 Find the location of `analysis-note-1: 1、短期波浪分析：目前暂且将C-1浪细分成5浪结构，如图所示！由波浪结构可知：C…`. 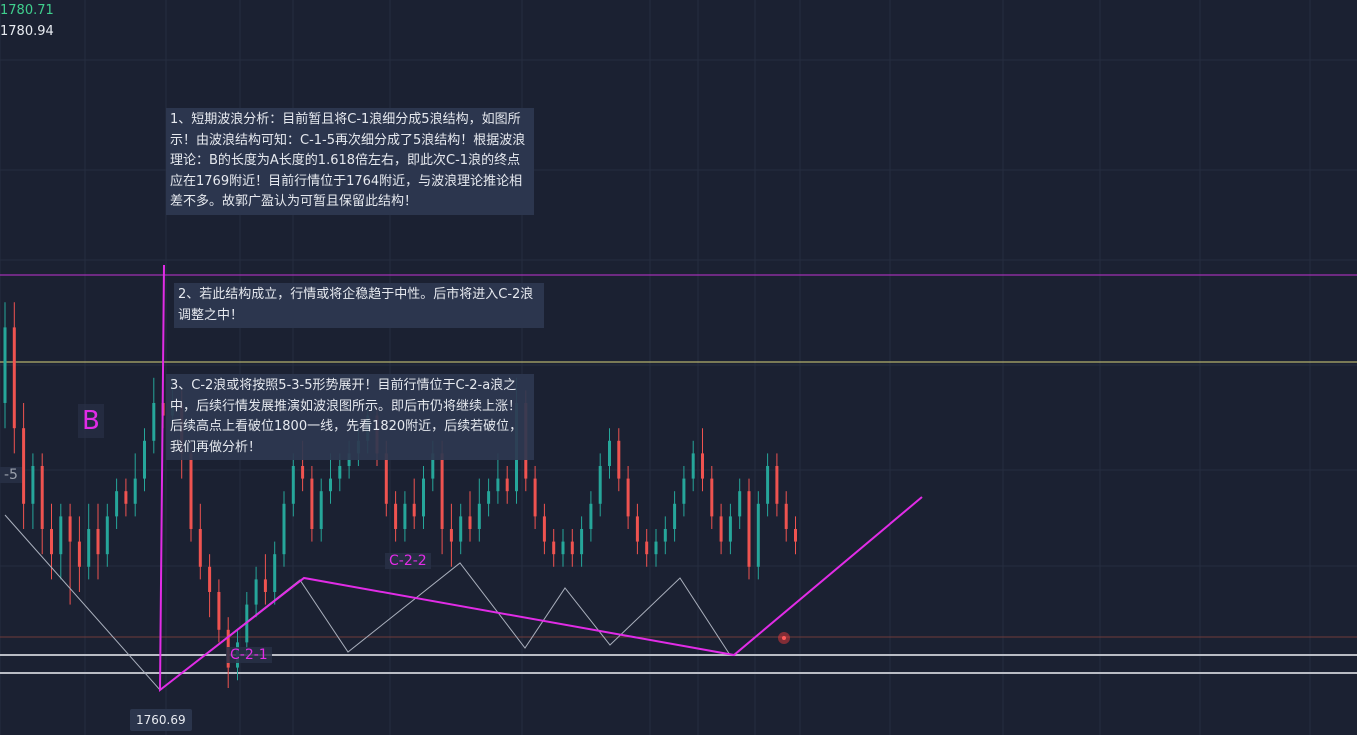

analysis-note-1: 1、短期波浪分析：目前暂且将C-1浪细分成5浪结构，如图所示！由波浪结构可知：C… is located at coordinates (350, 161).